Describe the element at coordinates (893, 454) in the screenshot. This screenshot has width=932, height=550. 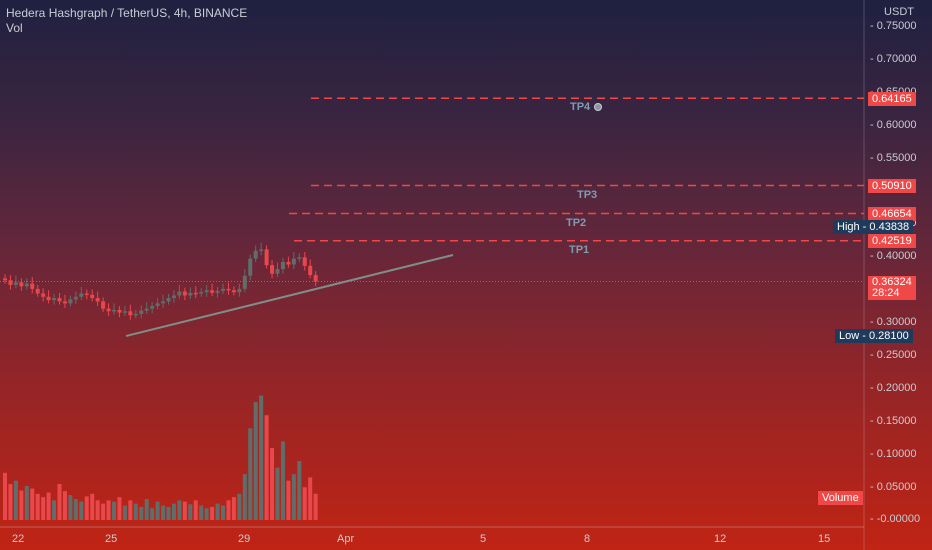
I see `y-tick-label: - 0.10000` at that location.